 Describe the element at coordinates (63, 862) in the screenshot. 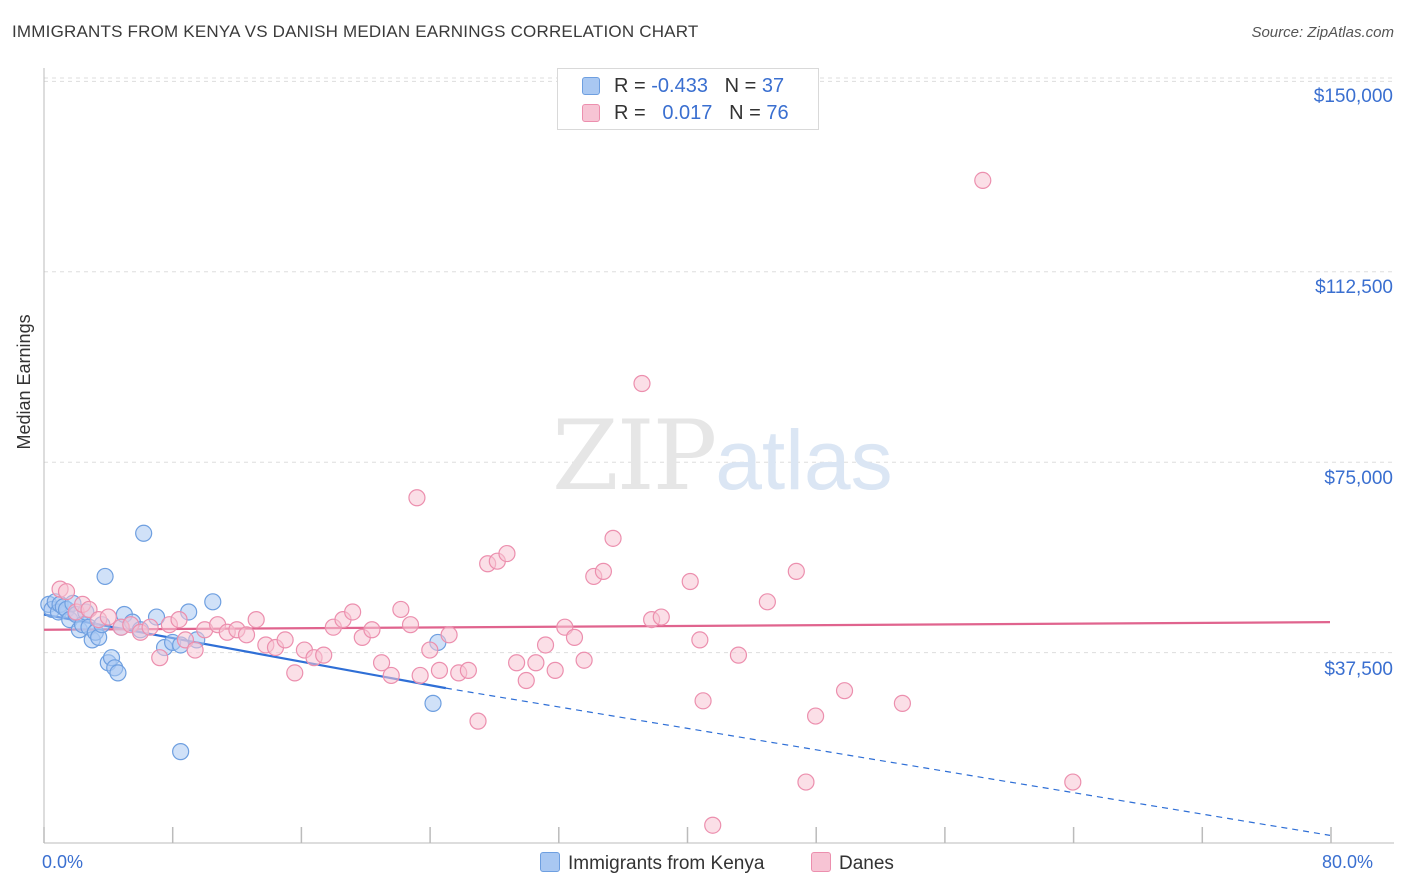

I see `x-tick-label-min: 0.0%` at that location.